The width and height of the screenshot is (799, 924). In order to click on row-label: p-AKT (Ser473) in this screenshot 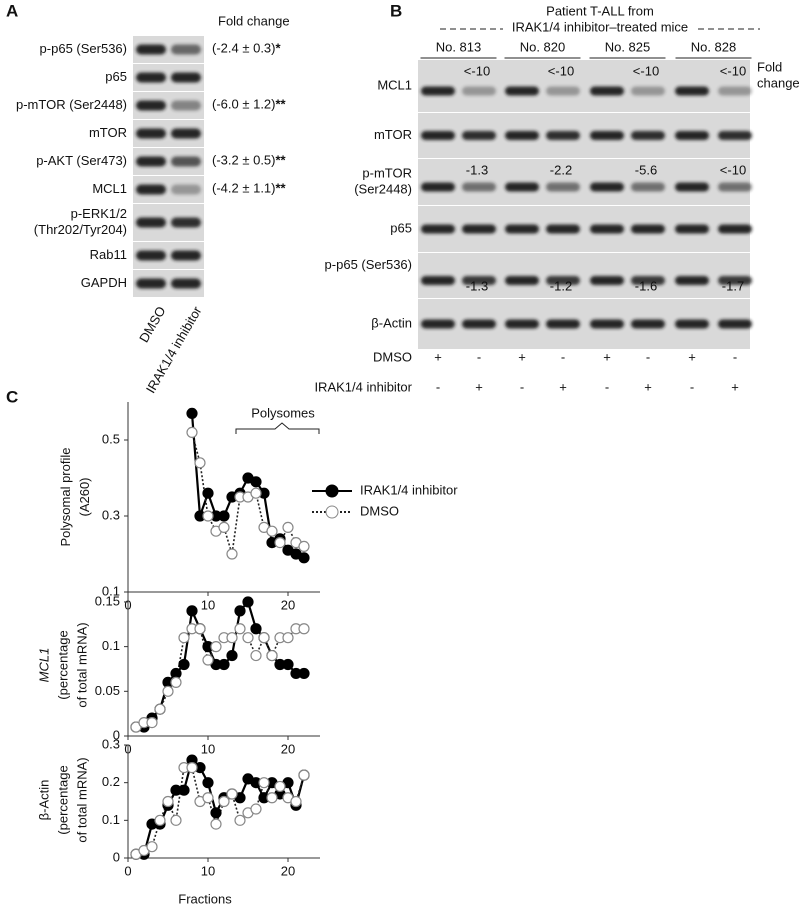, I will do `click(81, 160)`.